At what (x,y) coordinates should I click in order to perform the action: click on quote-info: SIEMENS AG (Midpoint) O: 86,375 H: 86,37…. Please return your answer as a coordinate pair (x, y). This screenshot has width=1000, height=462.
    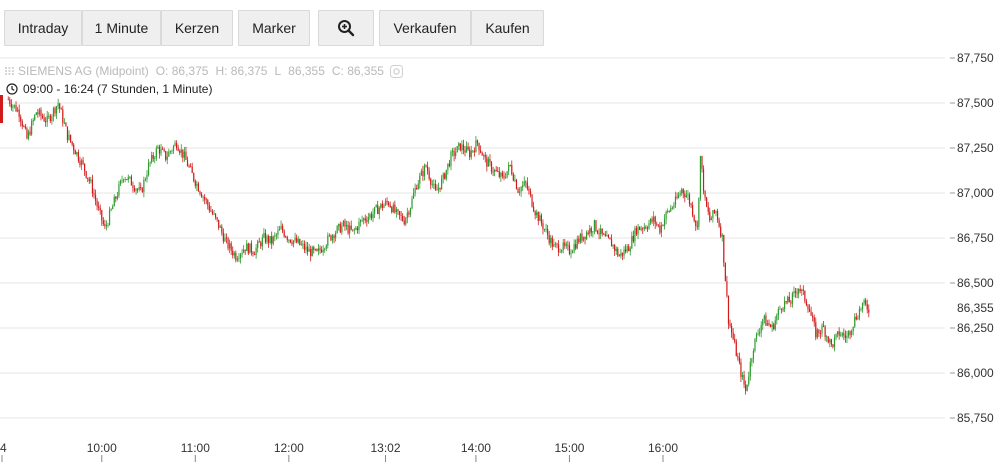
    Looking at the image, I should click on (203, 71).